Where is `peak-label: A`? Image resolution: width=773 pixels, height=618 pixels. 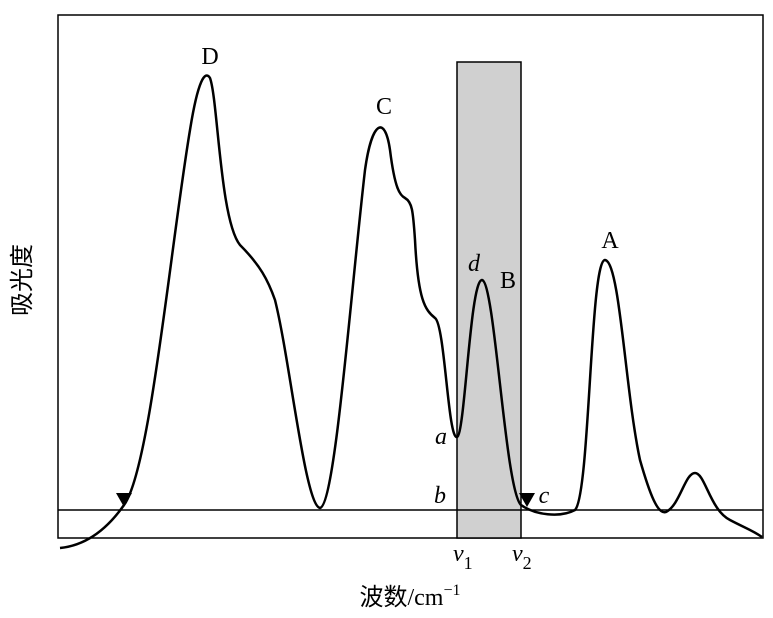 peak-label: A is located at coordinates (610, 241).